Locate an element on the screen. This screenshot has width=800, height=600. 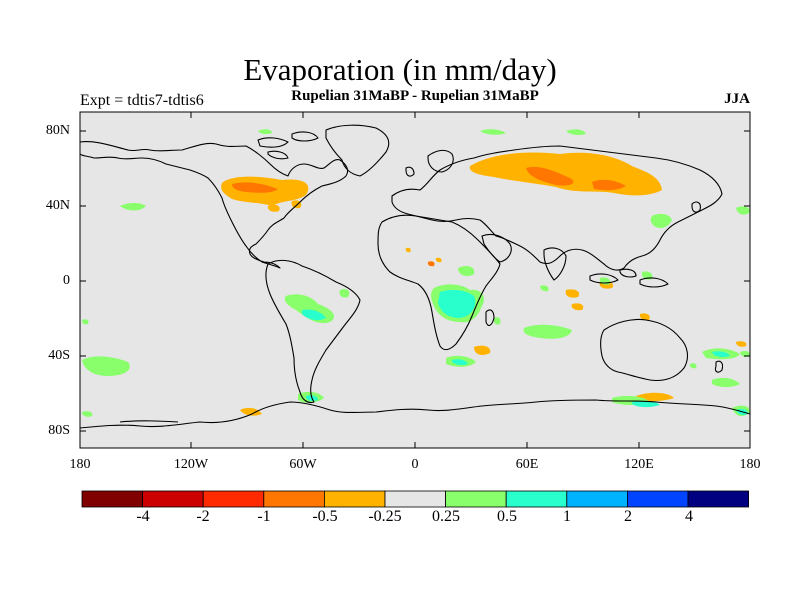
lat-label-80s: 80S is located at coordinates (59, 430).